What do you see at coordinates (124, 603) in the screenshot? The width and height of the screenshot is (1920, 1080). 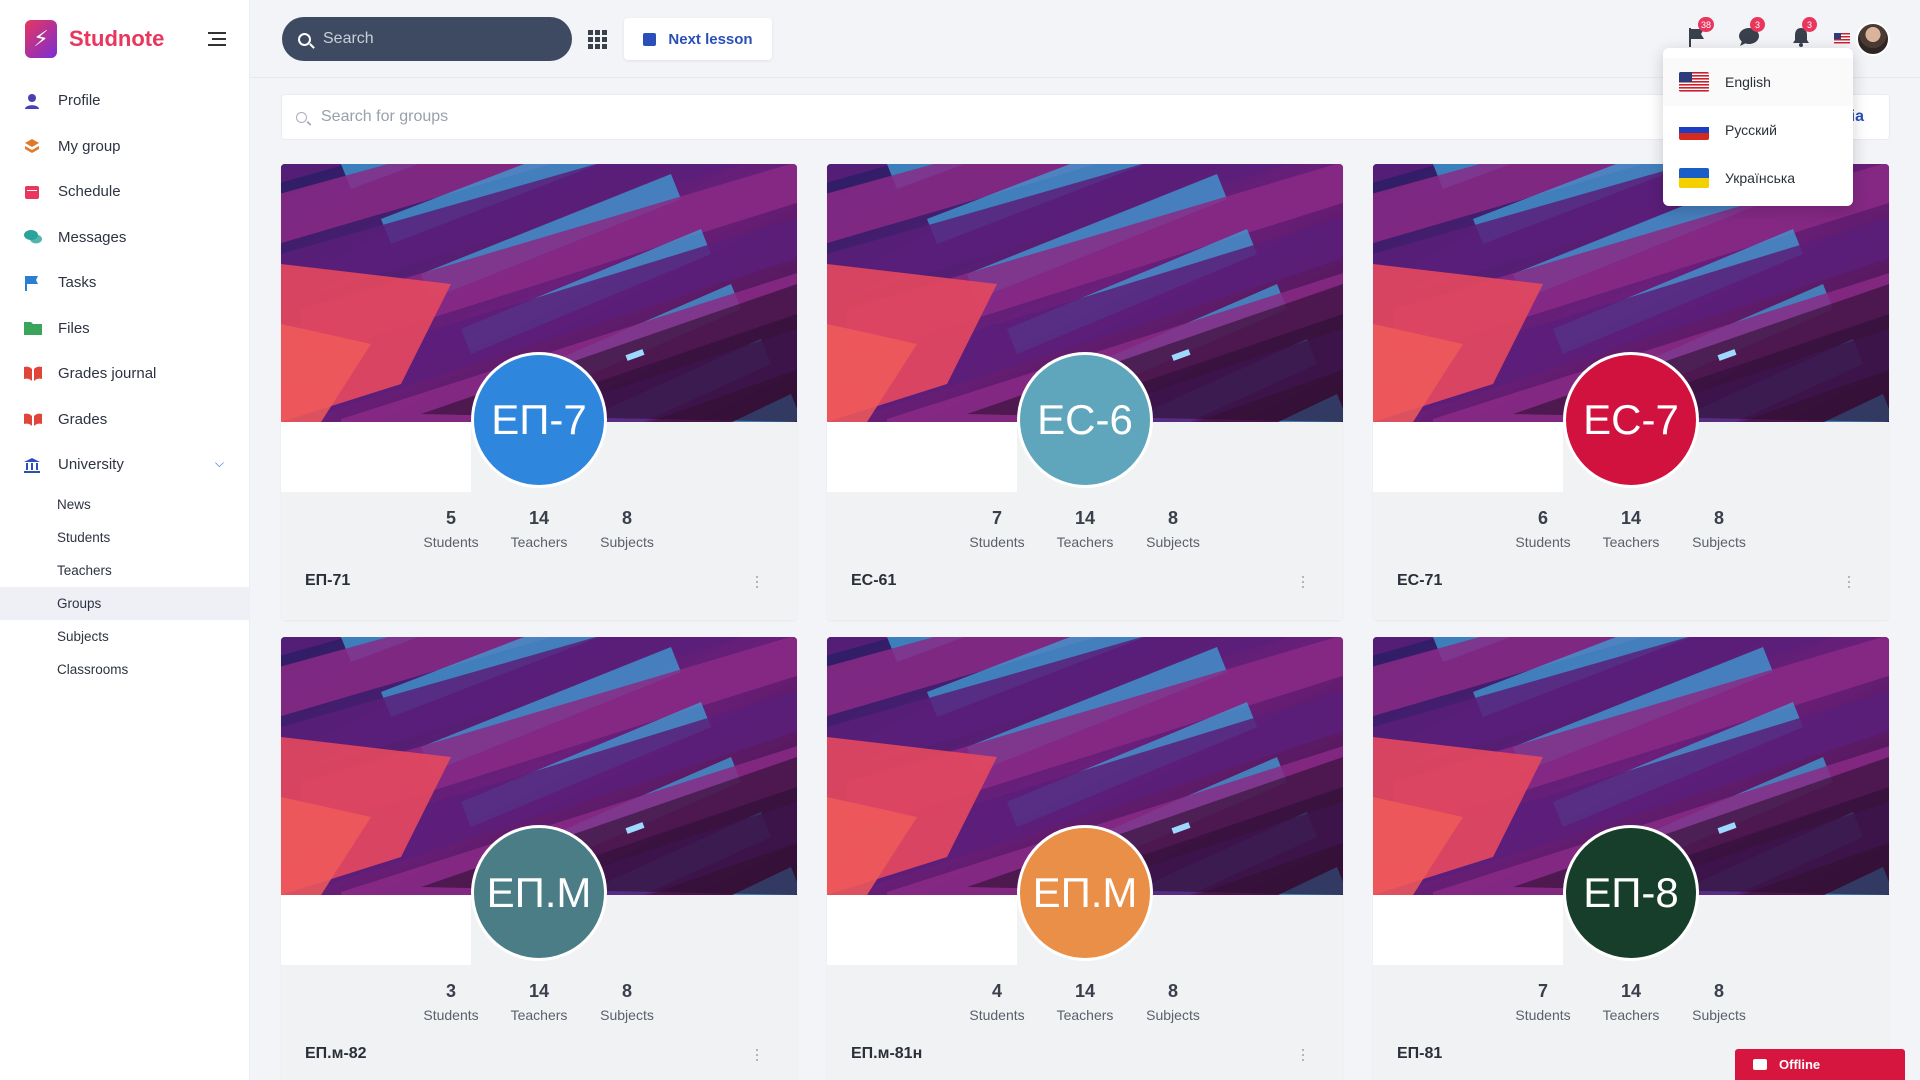 I see `sidebar-subitem-groups: Groups` at bounding box center [124, 603].